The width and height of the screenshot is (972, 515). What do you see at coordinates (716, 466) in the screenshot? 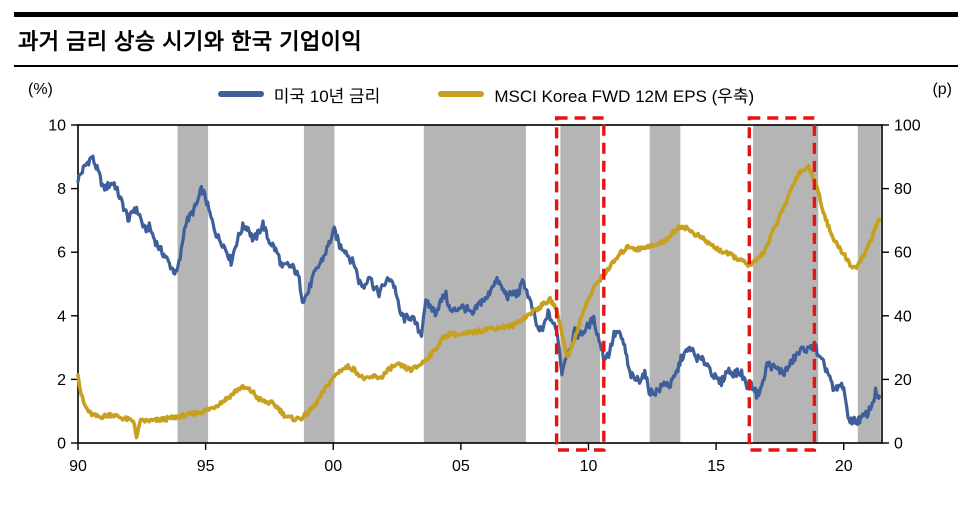
I see `x-tick-label: 15` at bounding box center [716, 466].